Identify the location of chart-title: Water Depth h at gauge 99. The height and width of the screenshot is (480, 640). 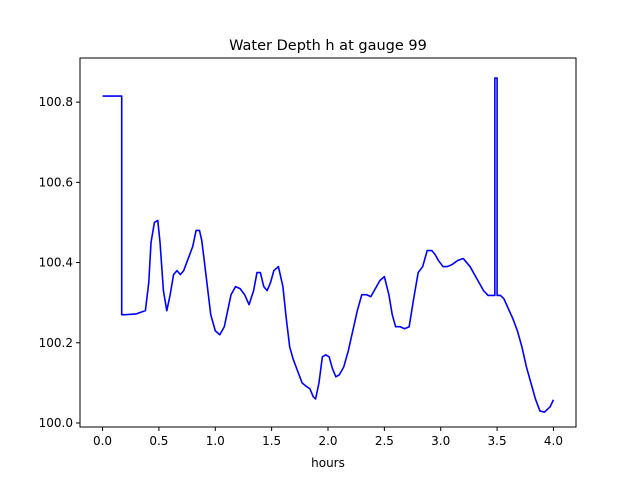
(328, 46).